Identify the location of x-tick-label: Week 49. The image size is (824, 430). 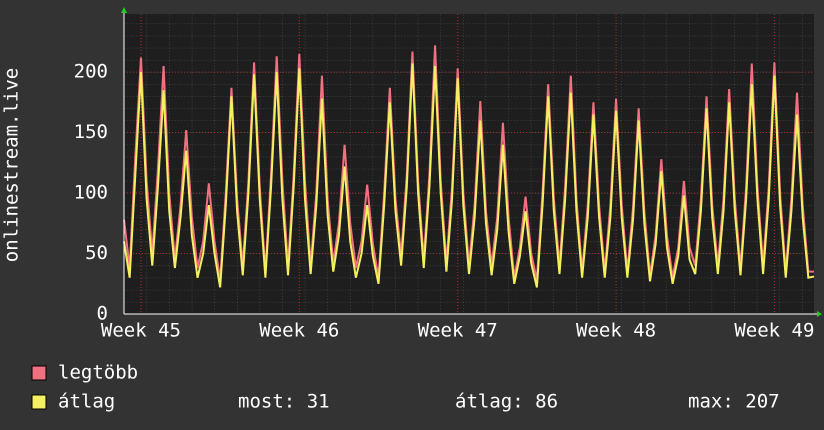
(774, 331).